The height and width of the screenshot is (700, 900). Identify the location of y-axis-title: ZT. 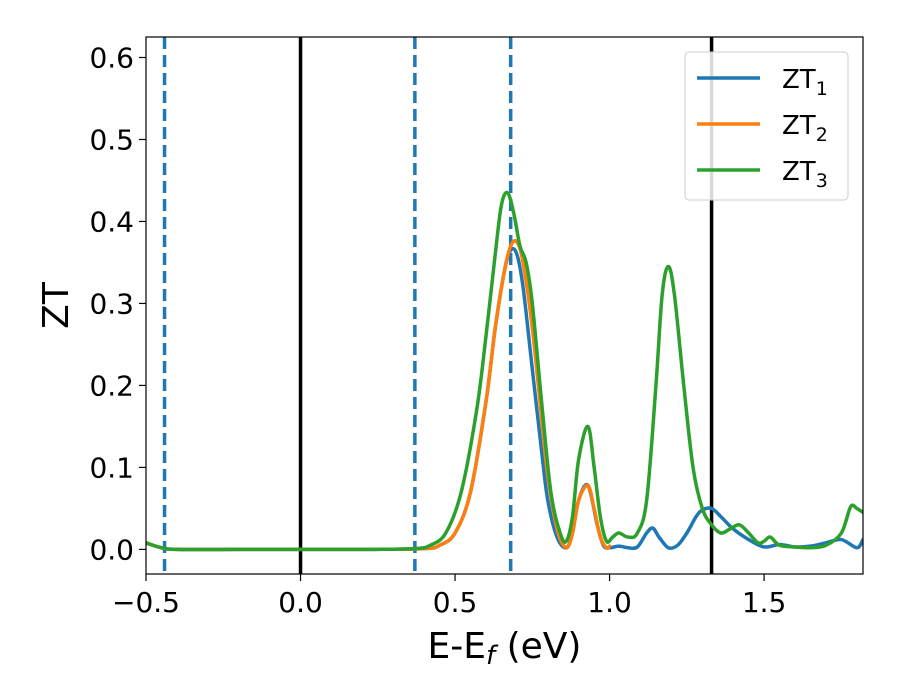
(56, 305).